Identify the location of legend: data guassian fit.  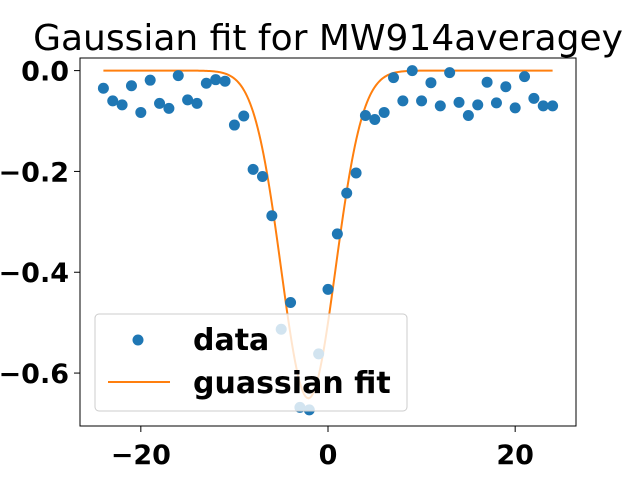
(251, 362).